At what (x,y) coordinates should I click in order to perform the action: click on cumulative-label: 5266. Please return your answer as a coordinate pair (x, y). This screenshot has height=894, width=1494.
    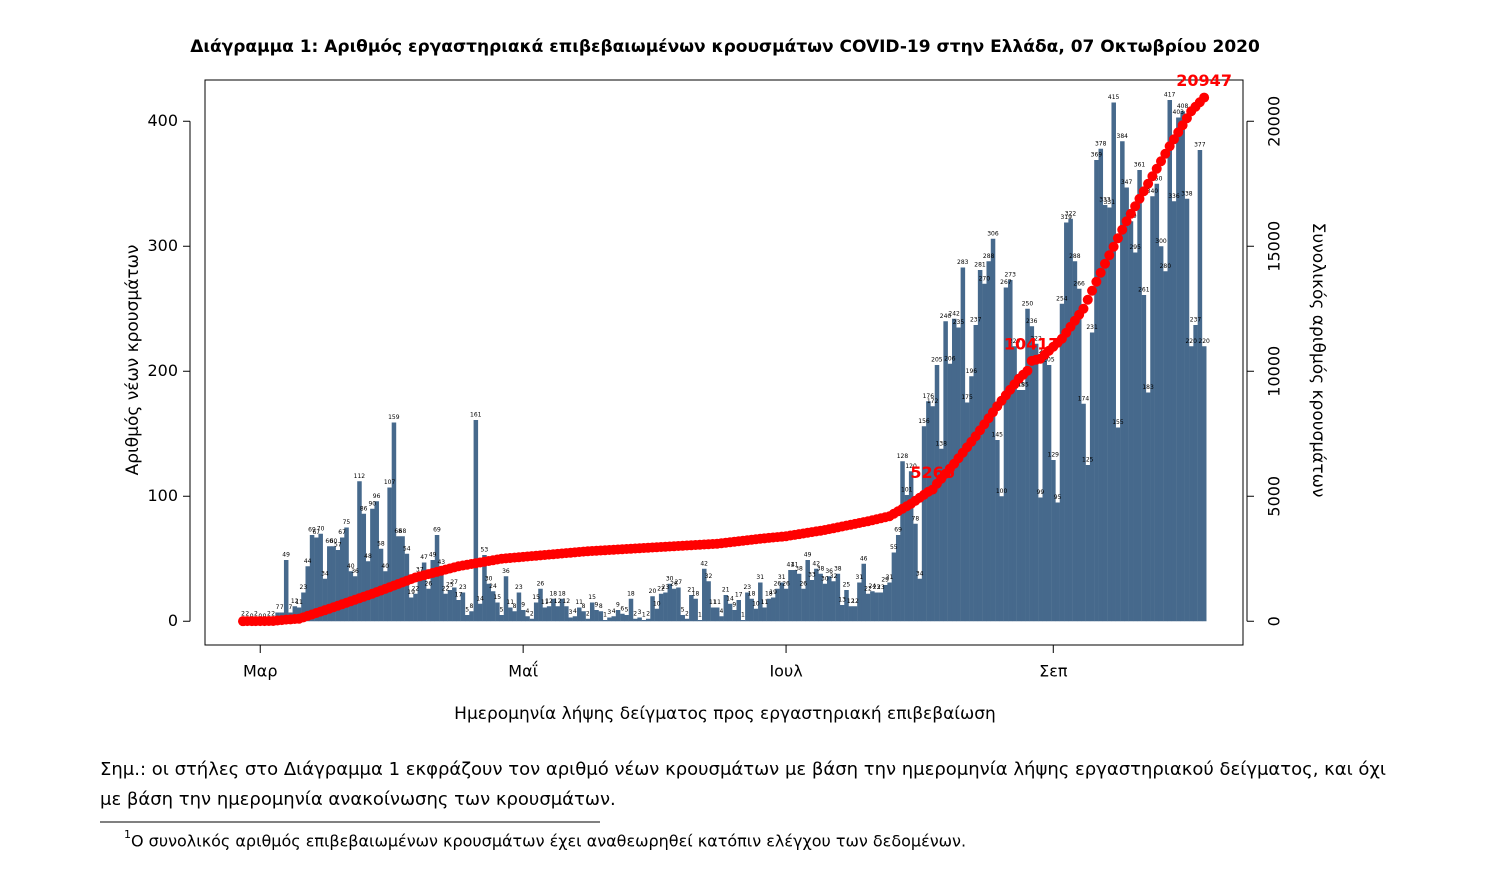
    Looking at the image, I should click on (932, 472).